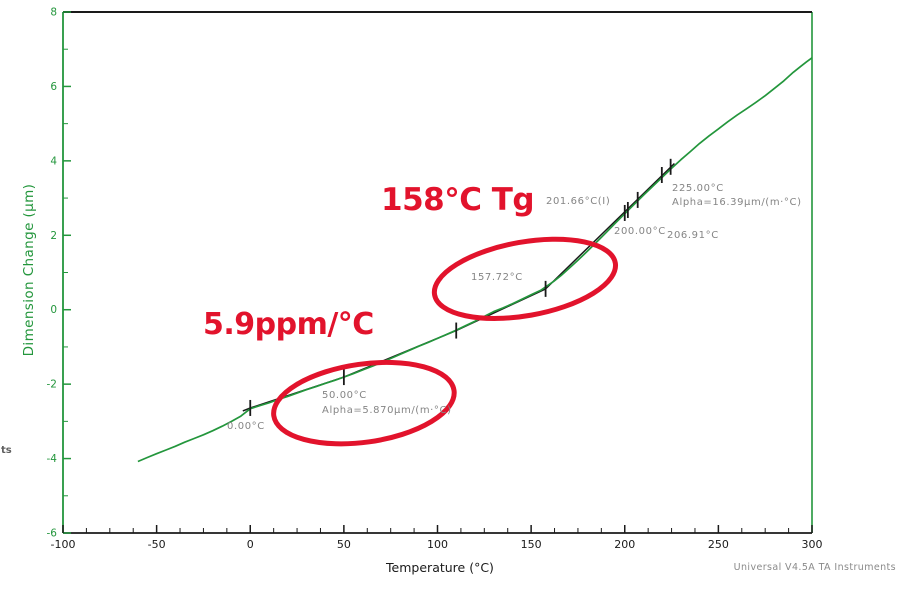 The image size is (902, 598). Describe the element at coordinates (52, 385) in the screenshot. I see `y-tick-label: -2` at that location.